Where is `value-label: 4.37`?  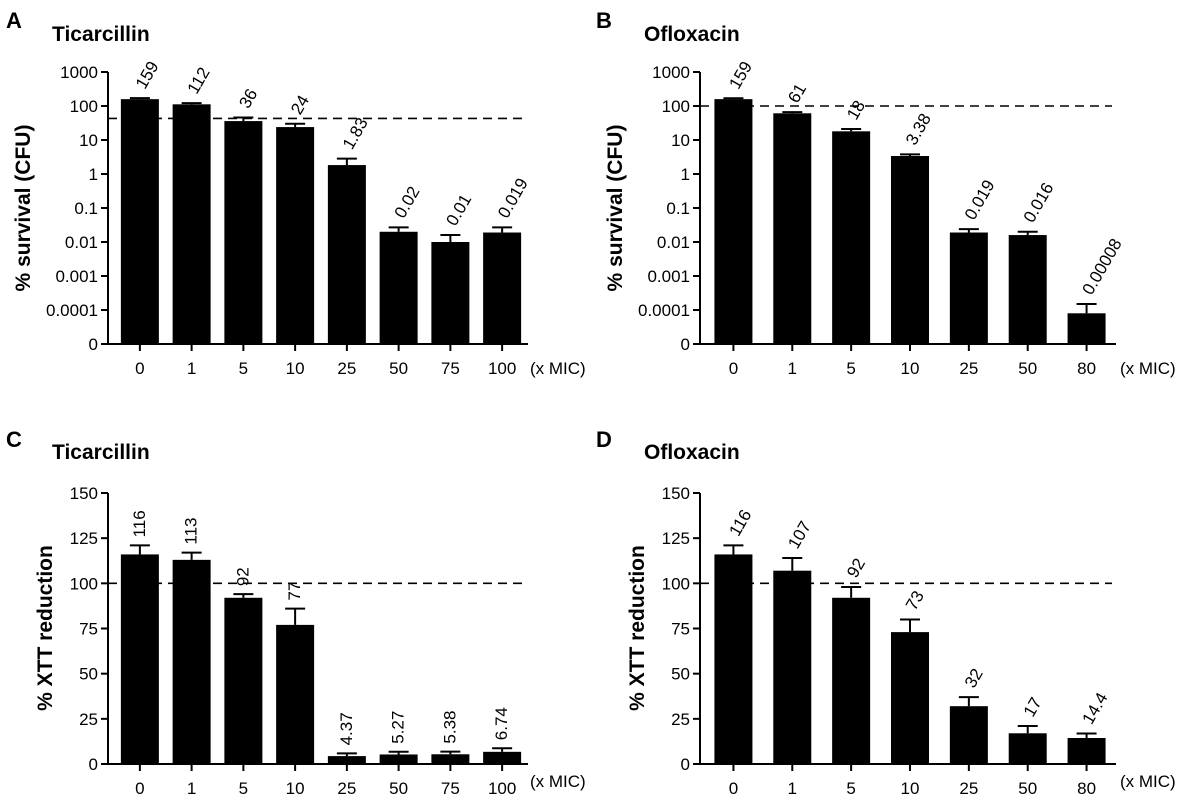
value-label: 4.37 is located at coordinates (346, 728).